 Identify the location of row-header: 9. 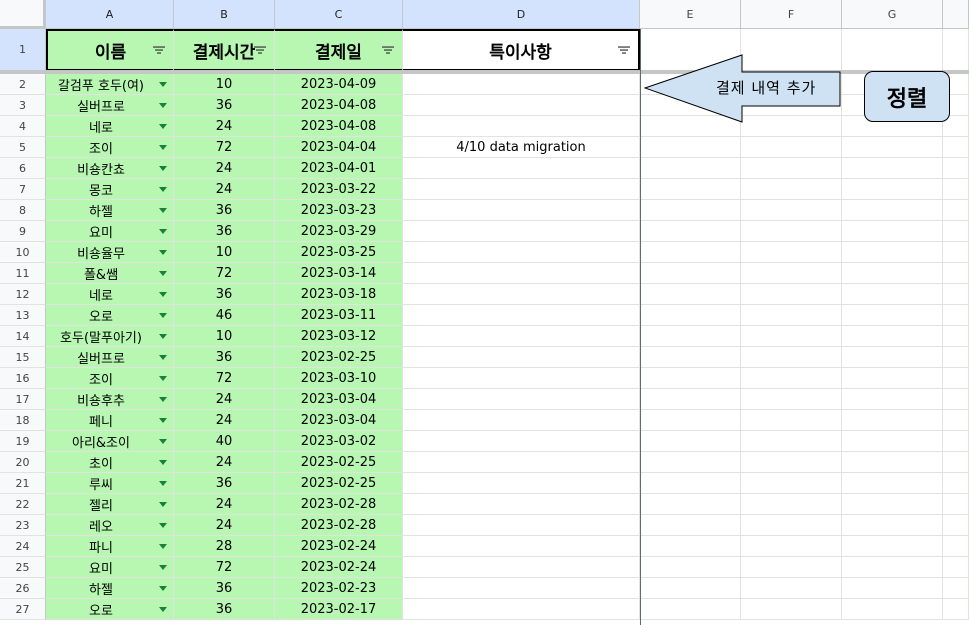
(23, 231).